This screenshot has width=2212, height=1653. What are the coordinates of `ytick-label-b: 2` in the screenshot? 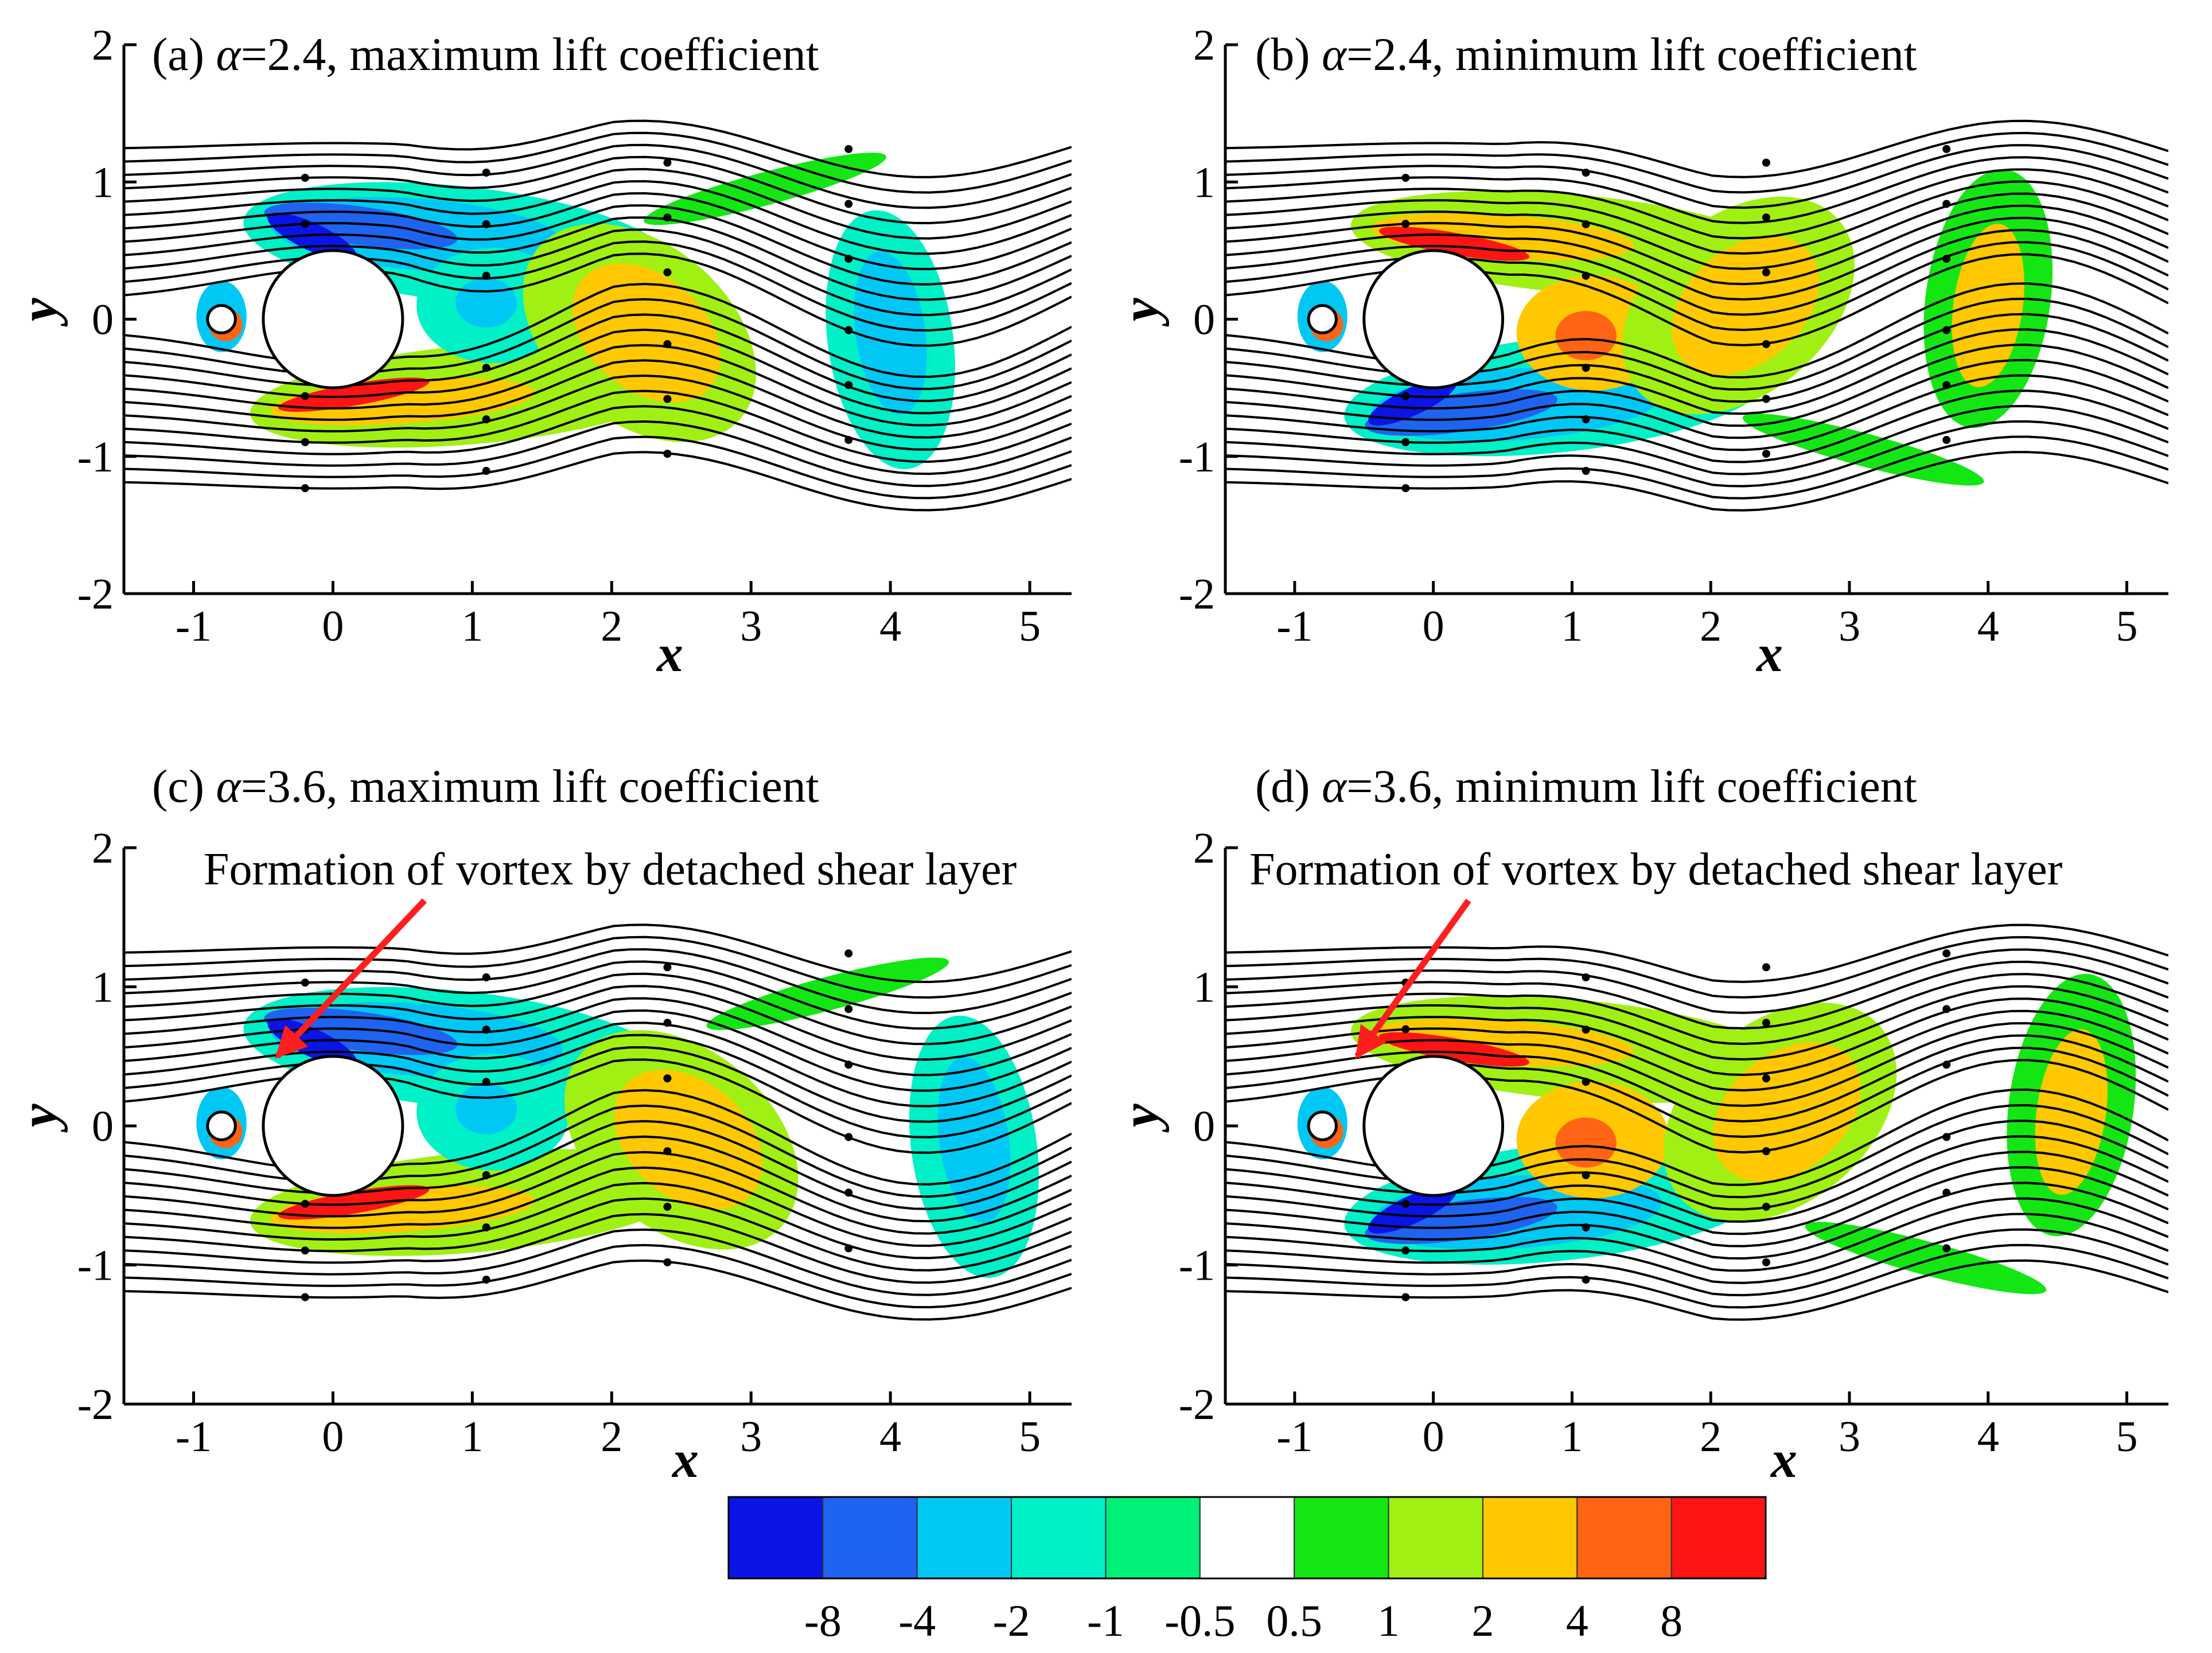 It's located at (1204, 45).